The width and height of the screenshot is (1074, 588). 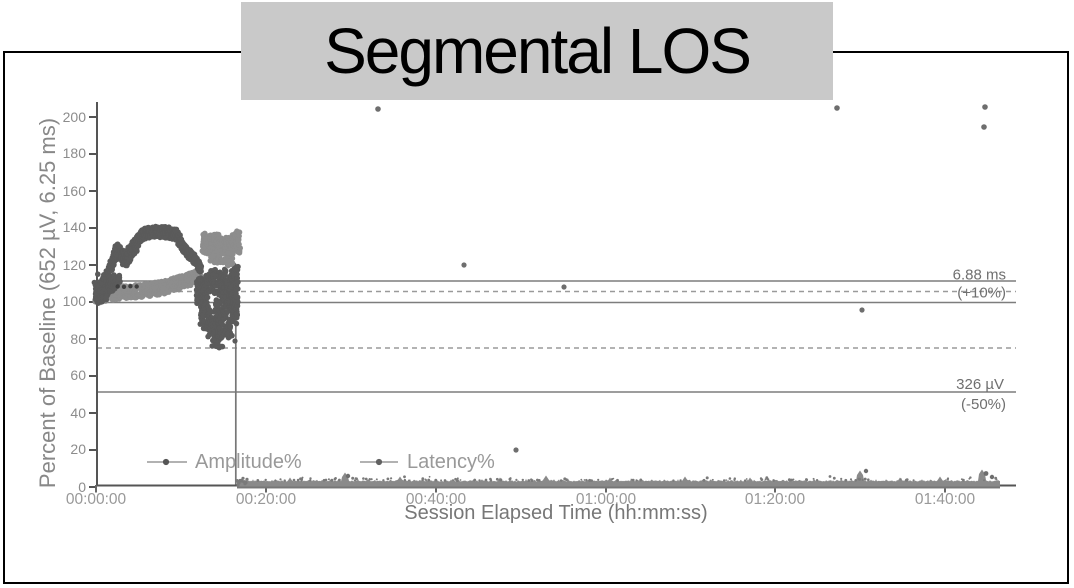 I want to click on svg-text: 140, so click(x=75, y=227).